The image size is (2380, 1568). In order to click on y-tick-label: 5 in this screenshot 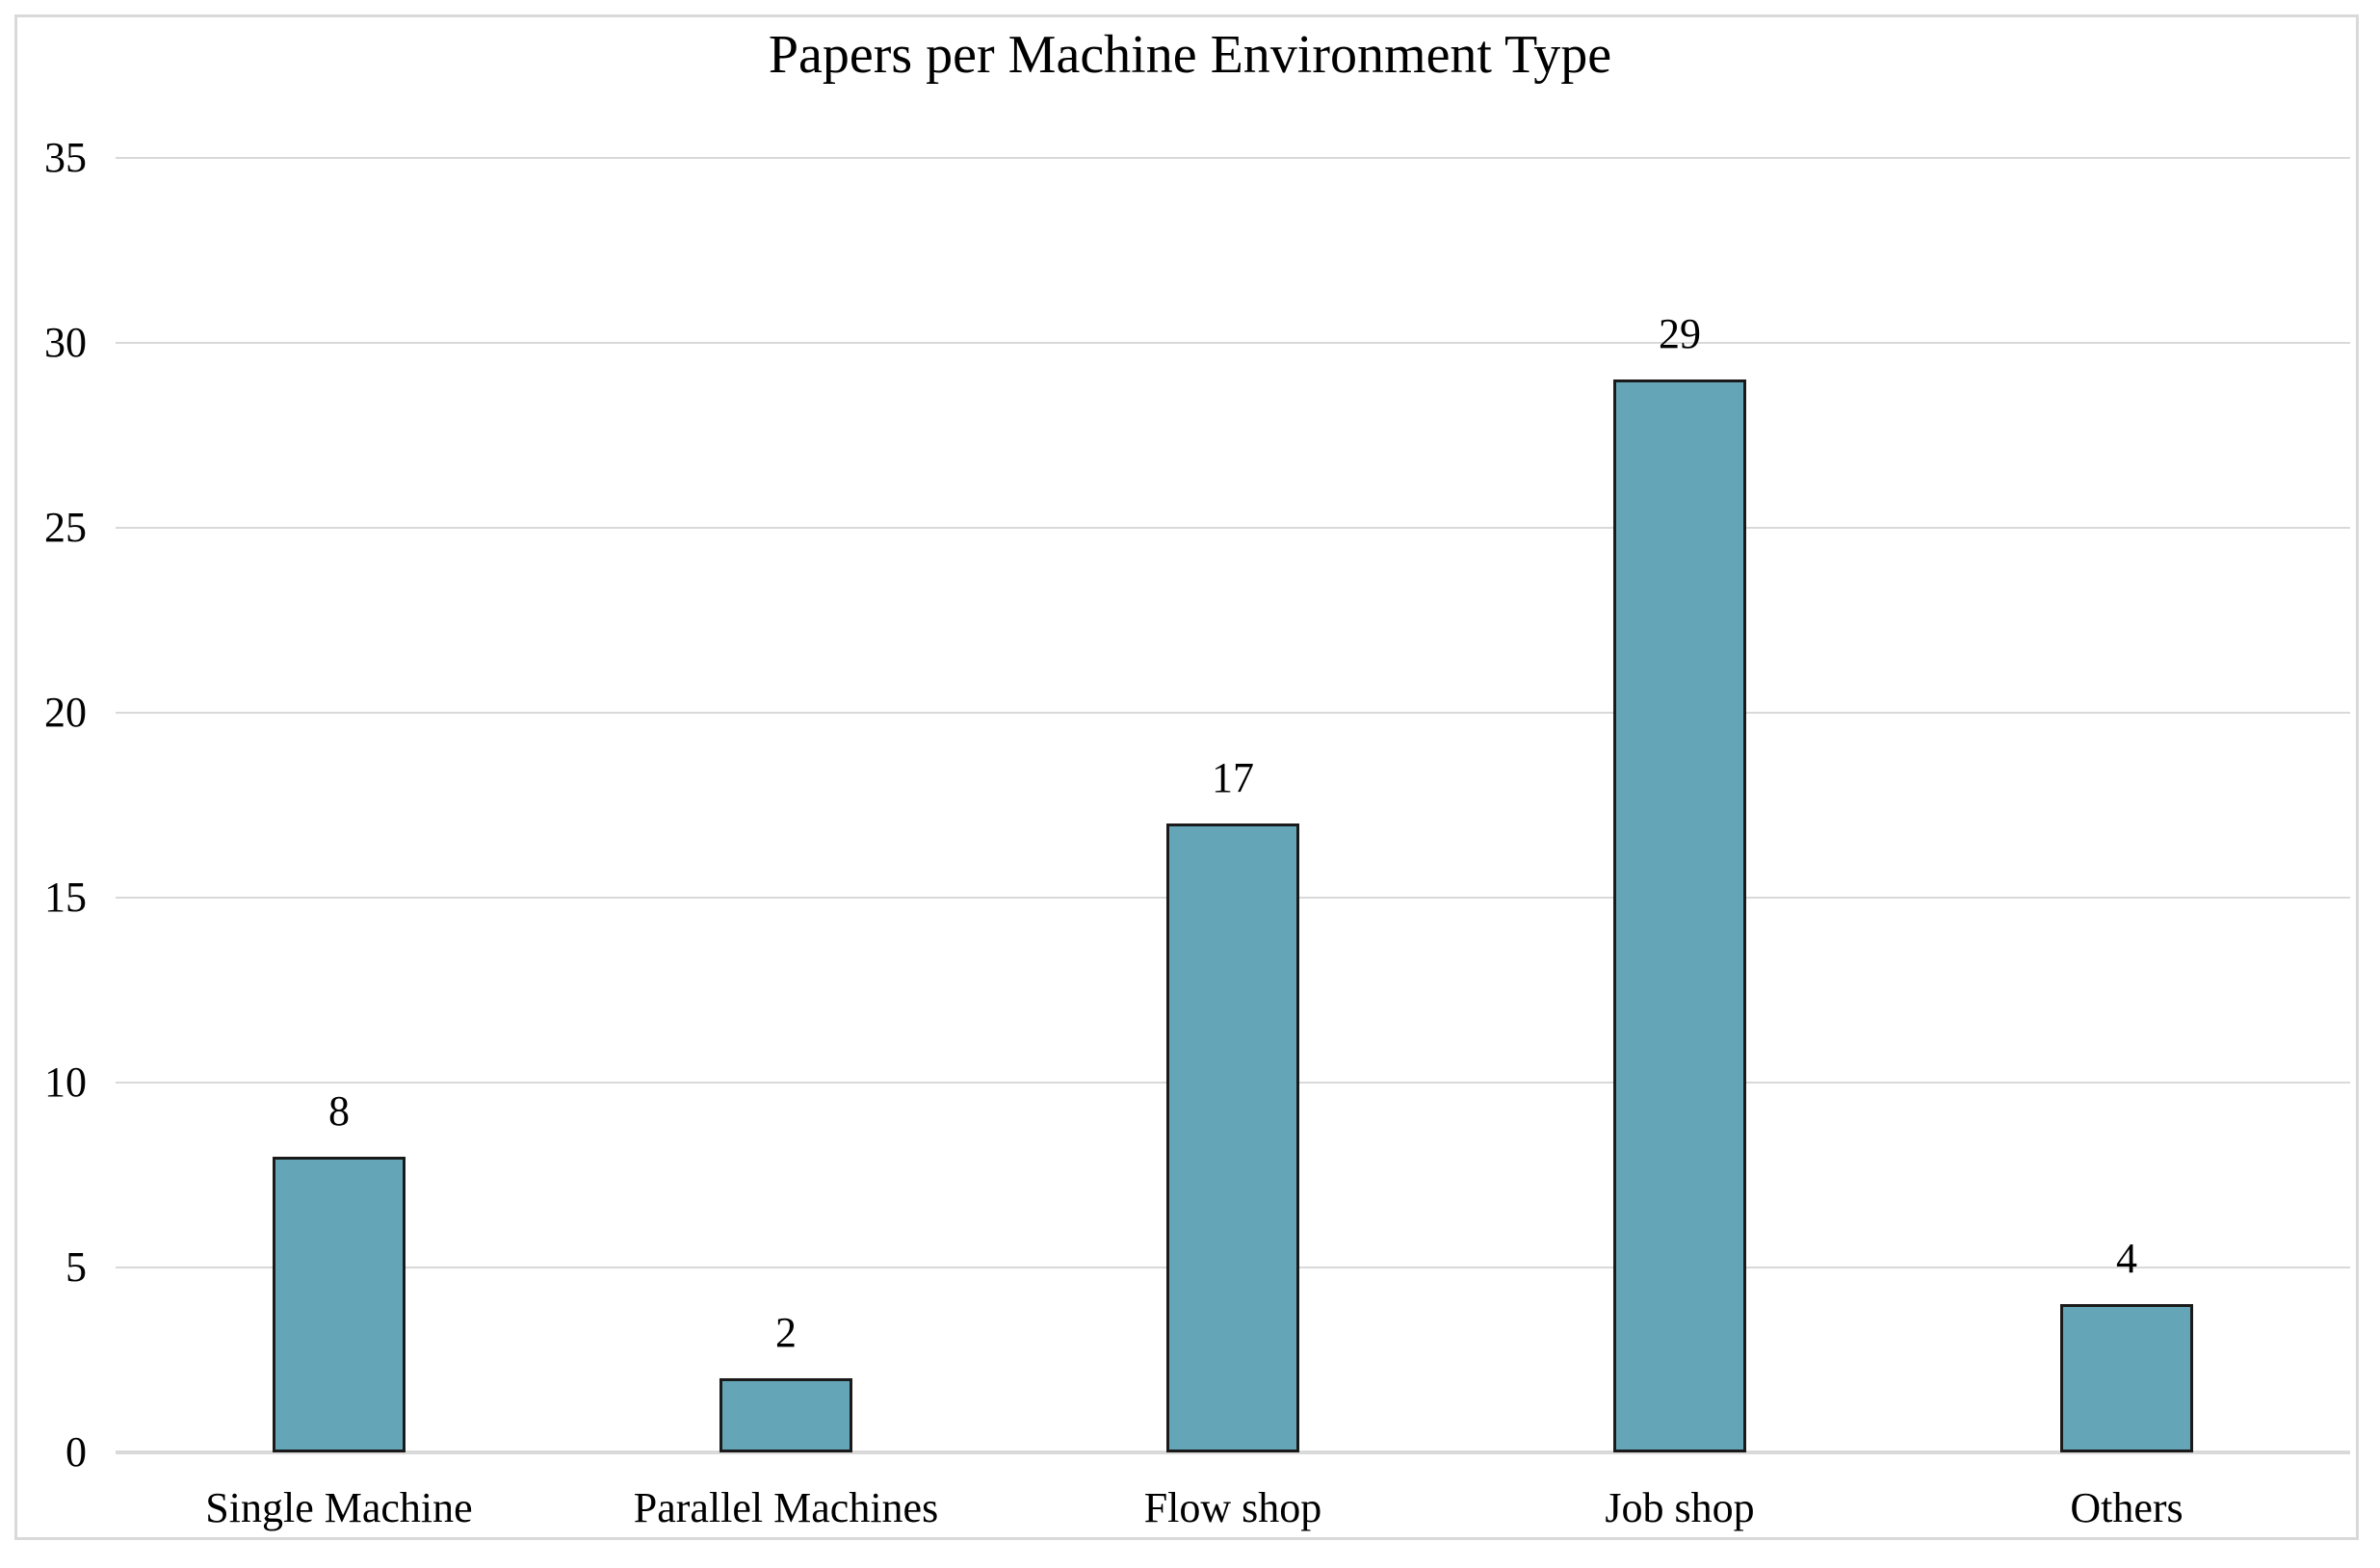, I will do `click(76, 1267)`.